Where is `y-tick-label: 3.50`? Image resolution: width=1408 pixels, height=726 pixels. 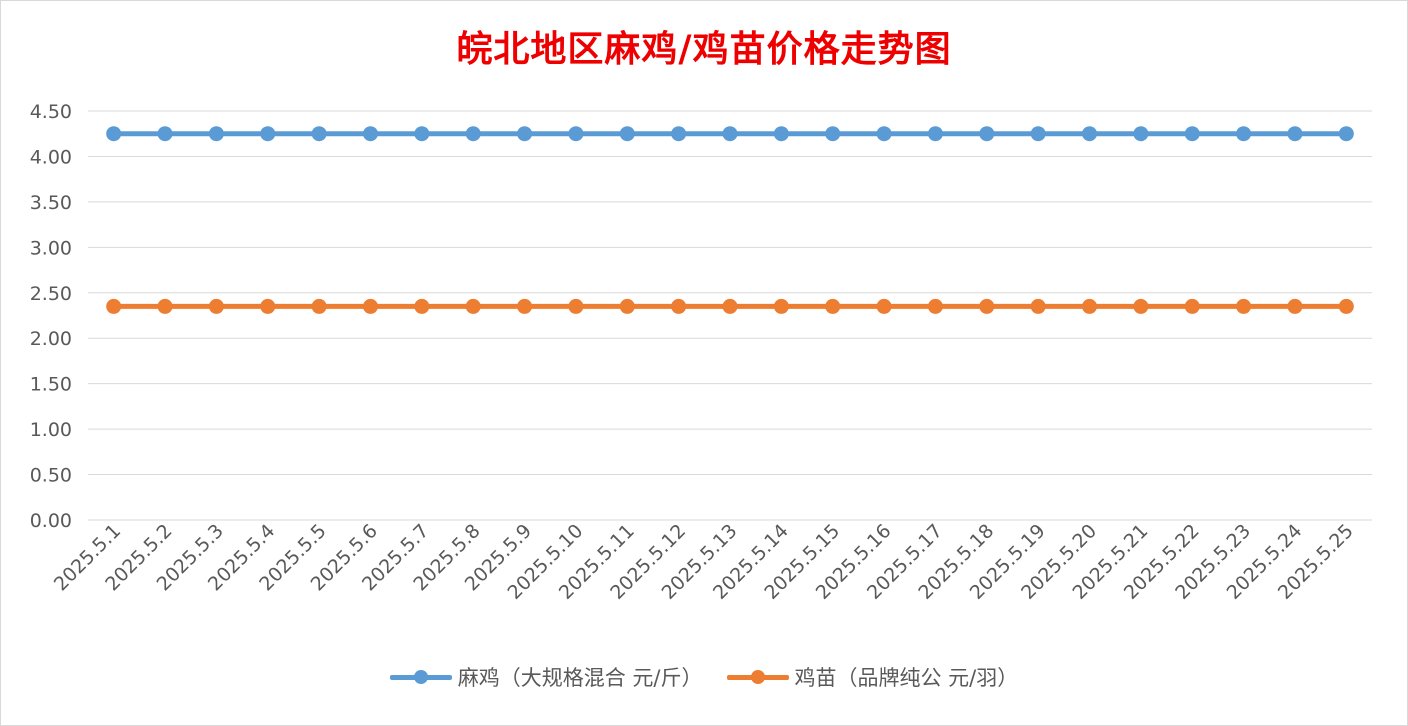
y-tick-label: 3.50 is located at coordinates (51, 203).